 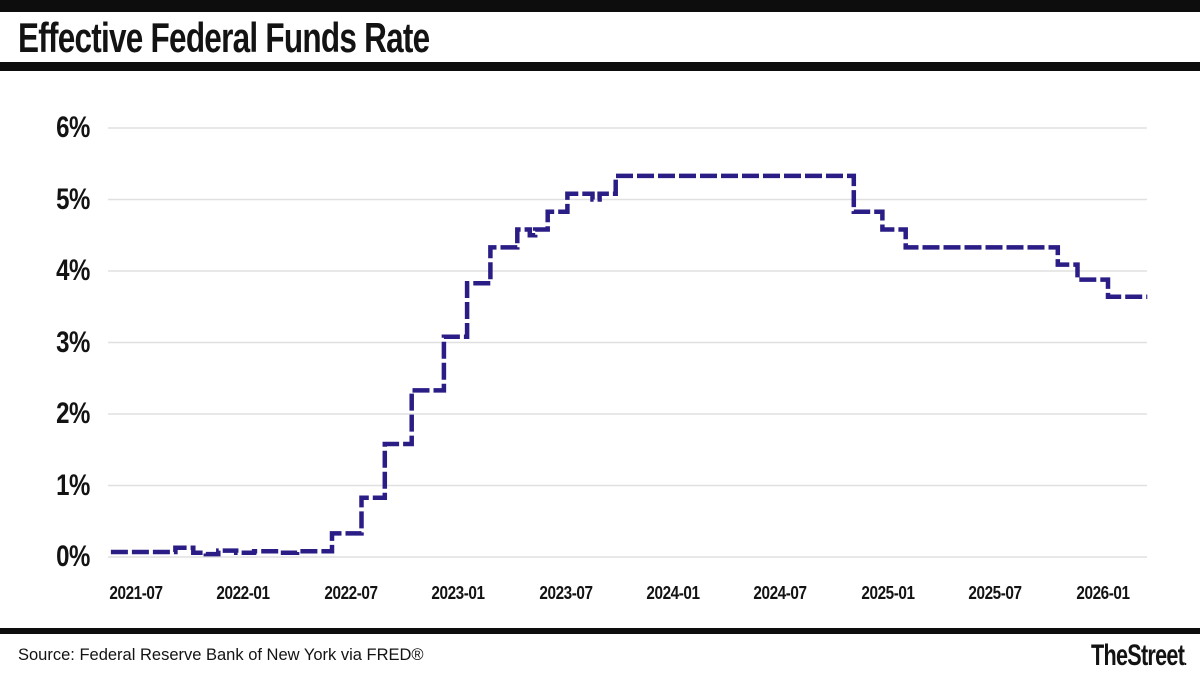 What do you see at coordinates (673, 593) in the screenshot?
I see `x-axis-label: 2024-01` at bounding box center [673, 593].